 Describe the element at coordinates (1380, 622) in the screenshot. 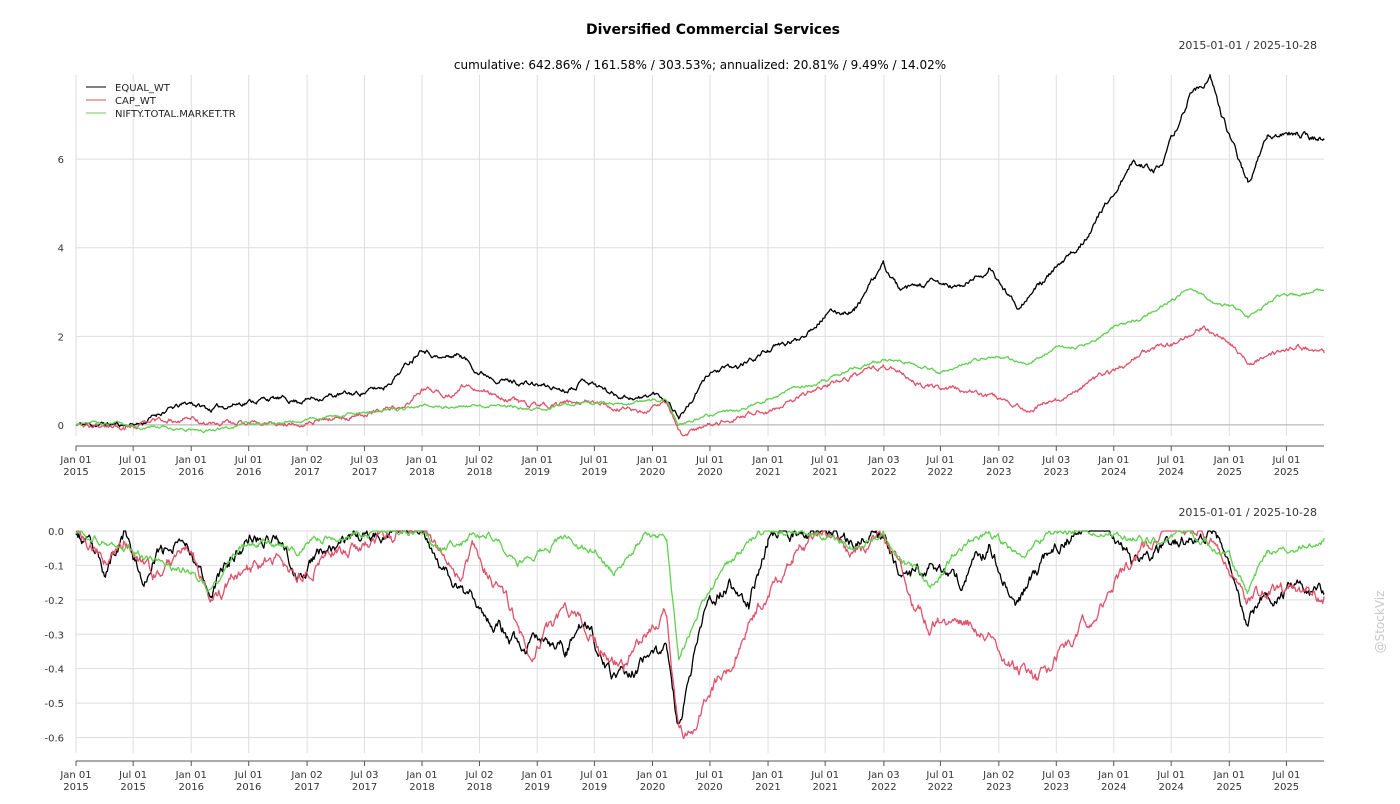

I see `watermark: @StockViz` at that location.